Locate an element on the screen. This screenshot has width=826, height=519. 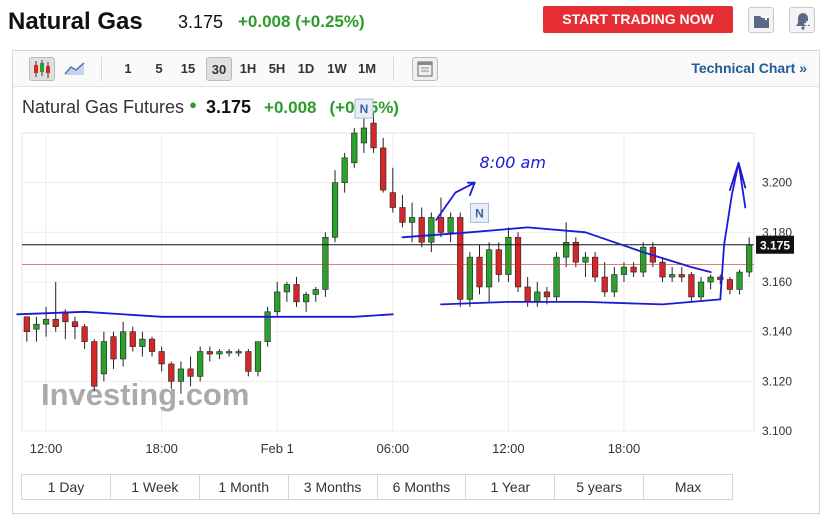
chart-settings-icon is located at coordinates (425, 69).